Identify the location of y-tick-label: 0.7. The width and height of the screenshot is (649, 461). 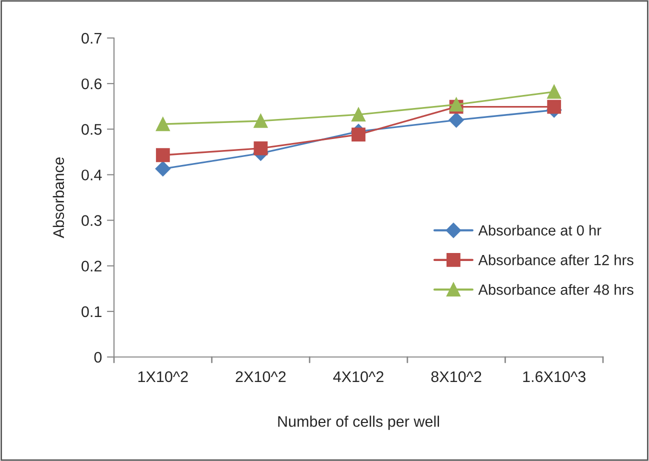
(92, 38).